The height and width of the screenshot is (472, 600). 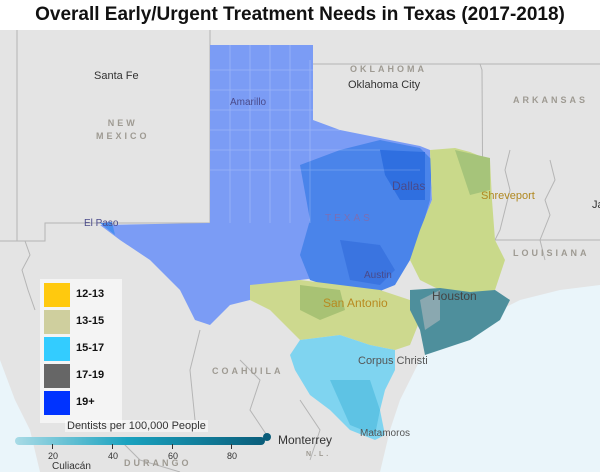 What do you see at coordinates (349, 218) in the screenshot?
I see `state-label-texas: TEXAS` at bounding box center [349, 218].